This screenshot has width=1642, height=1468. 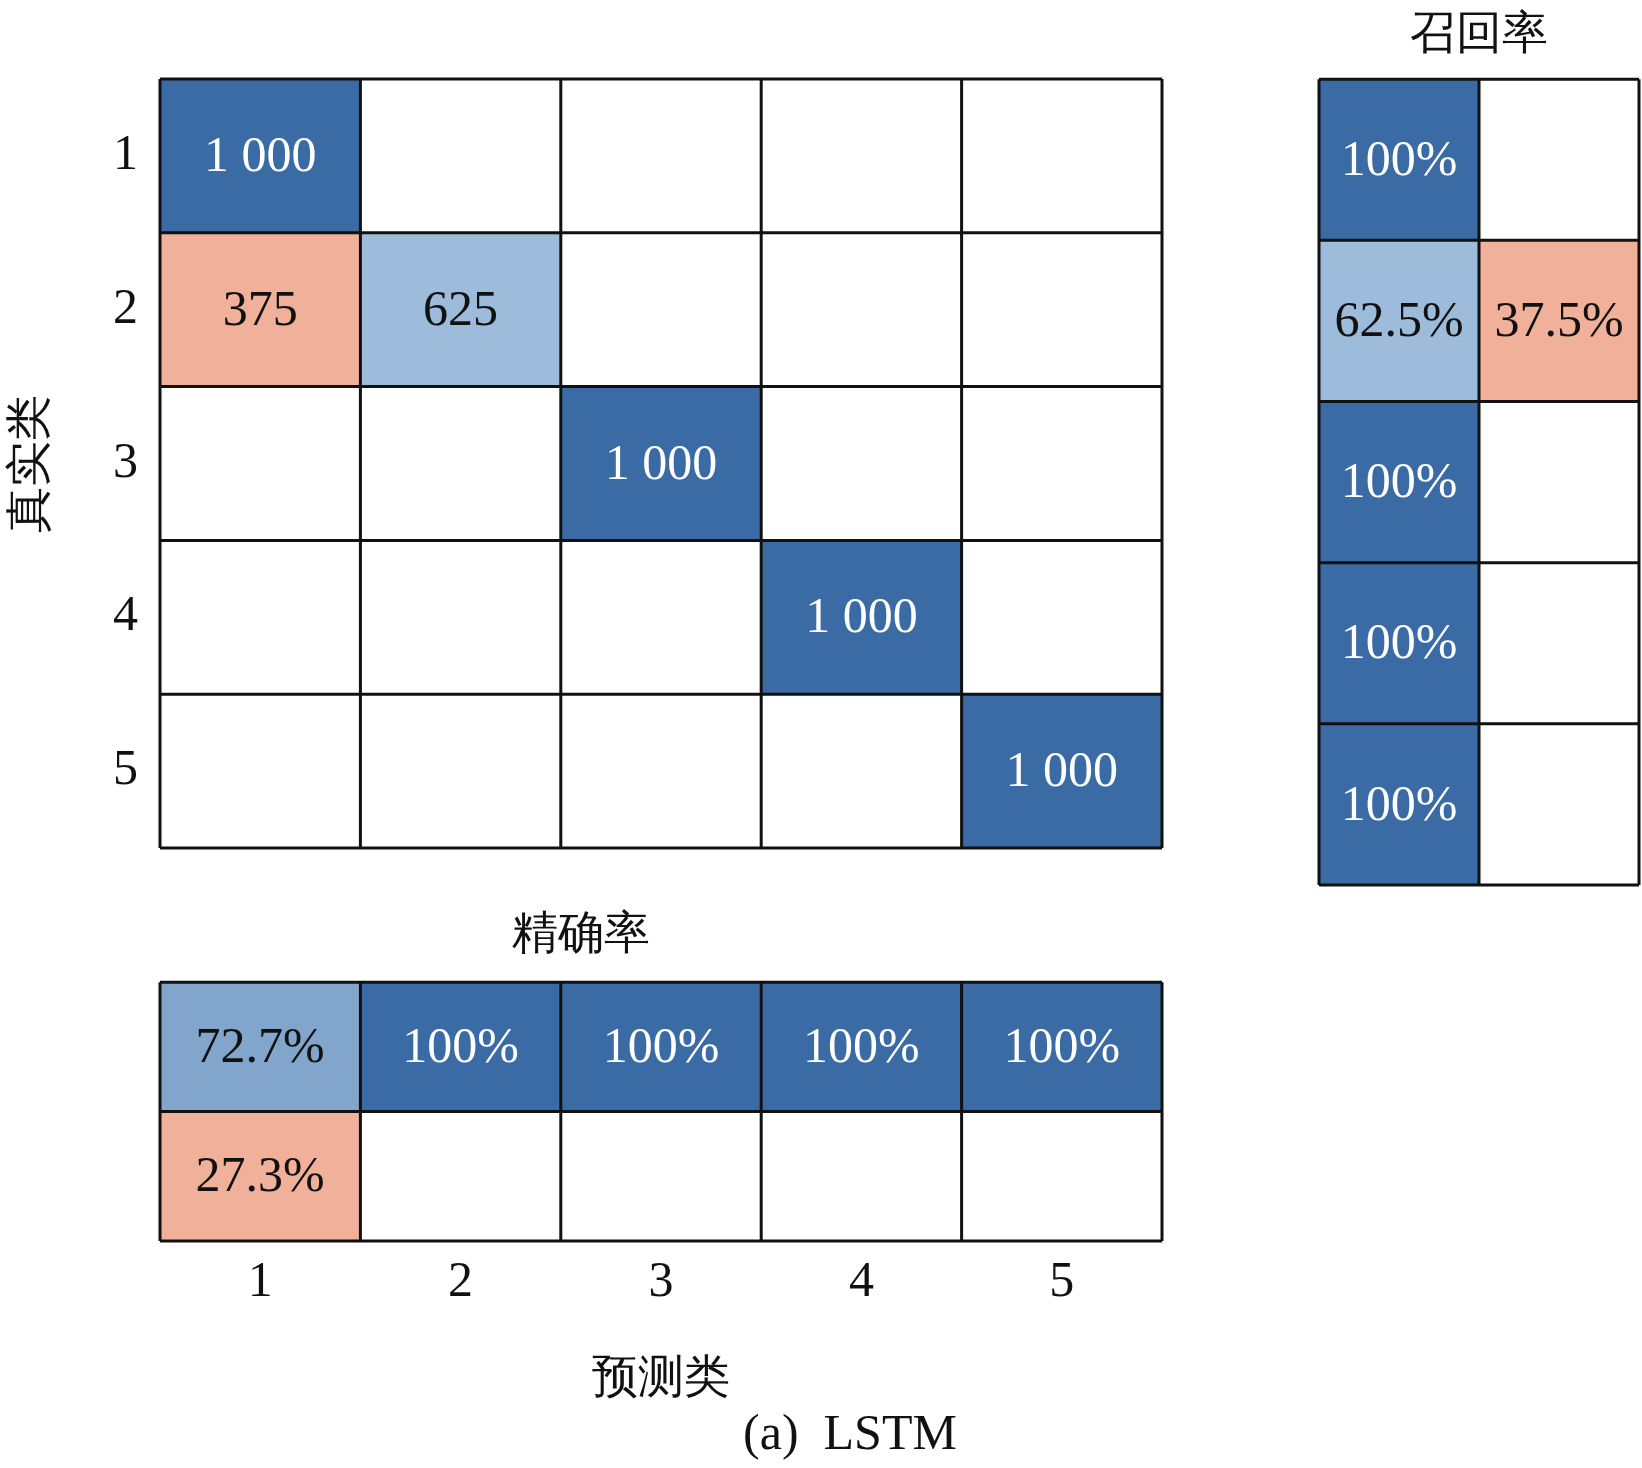 What do you see at coordinates (1559, 319) in the screenshot?
I see `data-label: 37.5%` at bounding box center [1559, 319].